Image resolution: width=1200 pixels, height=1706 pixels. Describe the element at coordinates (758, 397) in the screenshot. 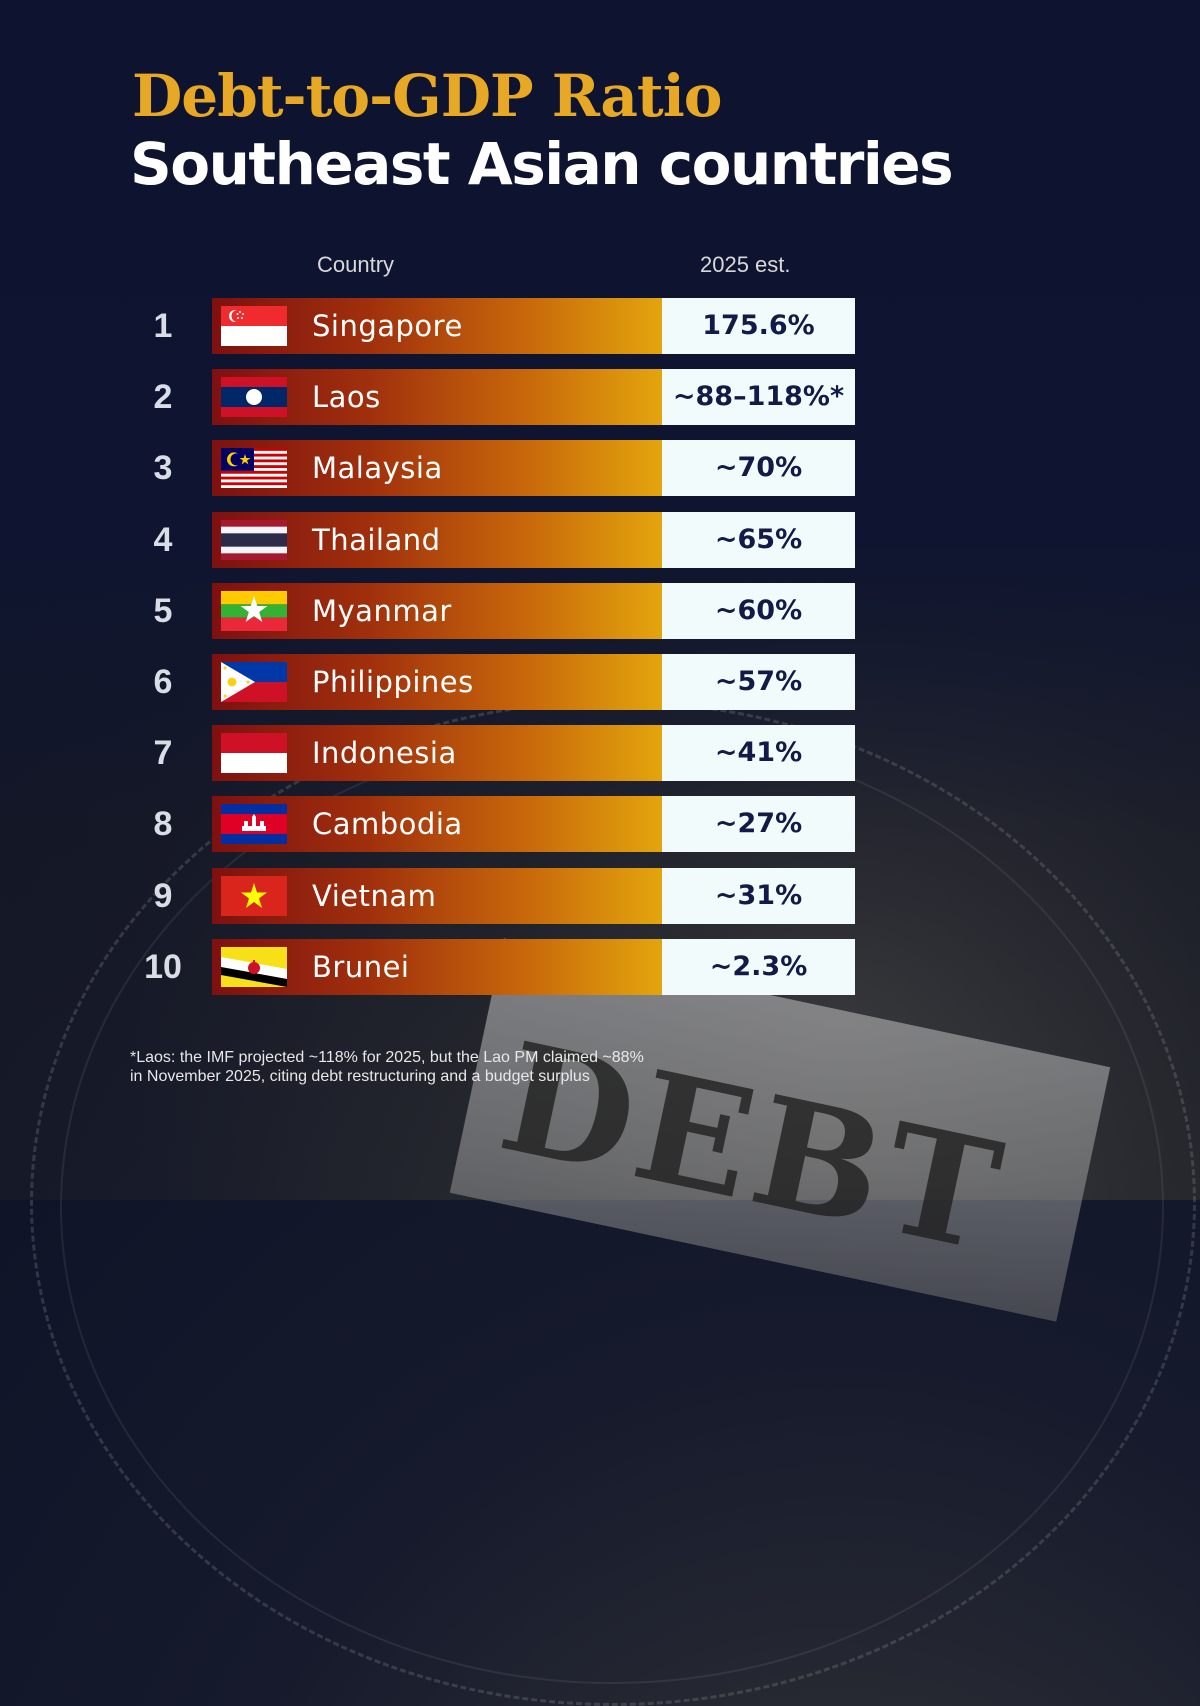

I see `value-label: ~88–118%*` at that location.